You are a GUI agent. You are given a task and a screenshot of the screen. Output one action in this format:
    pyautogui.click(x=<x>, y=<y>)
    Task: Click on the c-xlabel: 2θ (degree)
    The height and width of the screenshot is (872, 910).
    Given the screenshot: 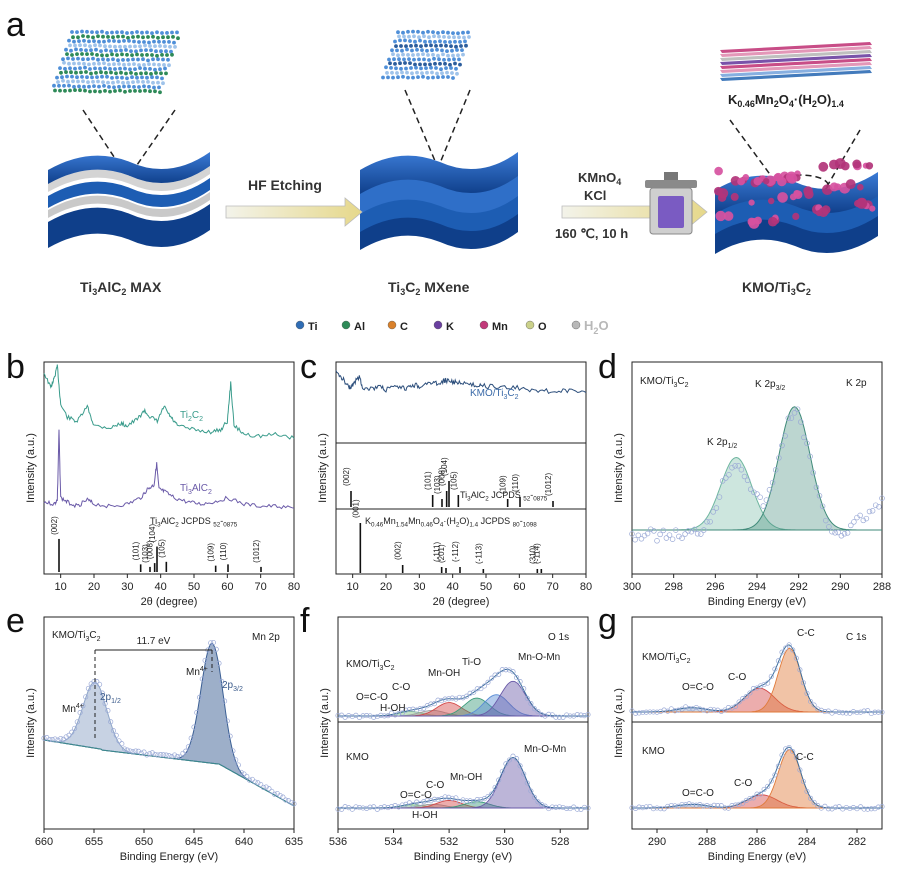 What is the action you would take?
    pyautogui.click(x=461, y=602)
    